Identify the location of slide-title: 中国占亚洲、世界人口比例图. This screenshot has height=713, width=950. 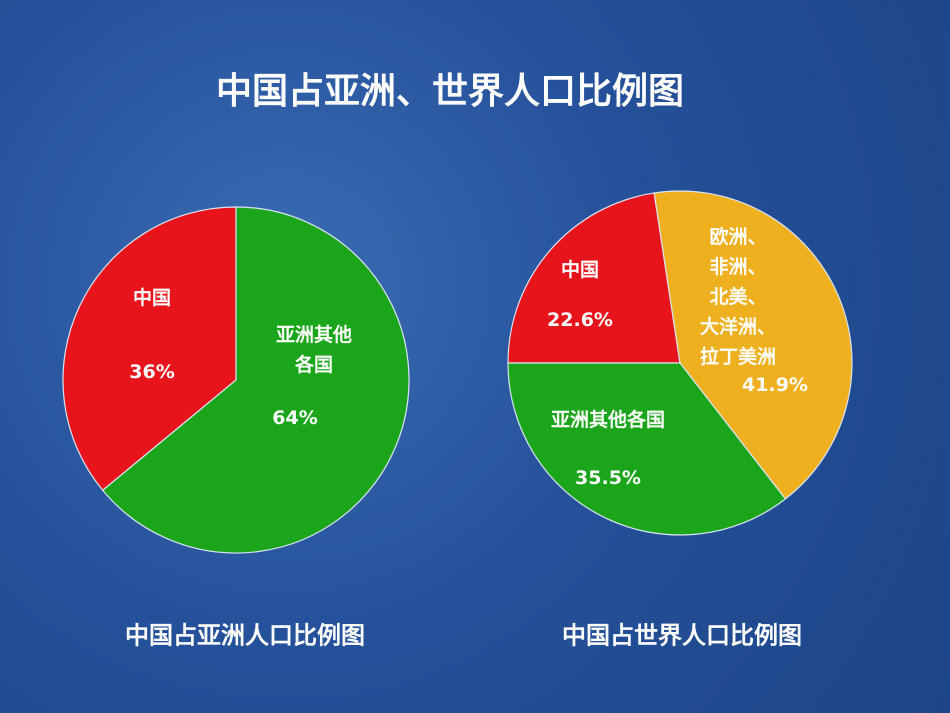
(450, 91).